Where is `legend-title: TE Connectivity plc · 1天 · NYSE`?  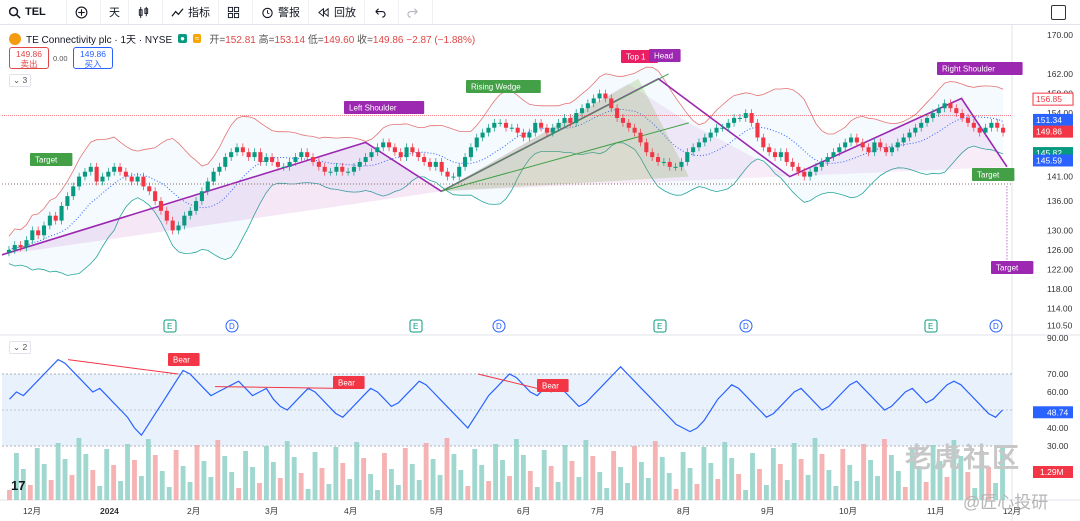 legend-title: TE Connectivity plc · 1天 · NYSE is located at coordinates (99, 40).